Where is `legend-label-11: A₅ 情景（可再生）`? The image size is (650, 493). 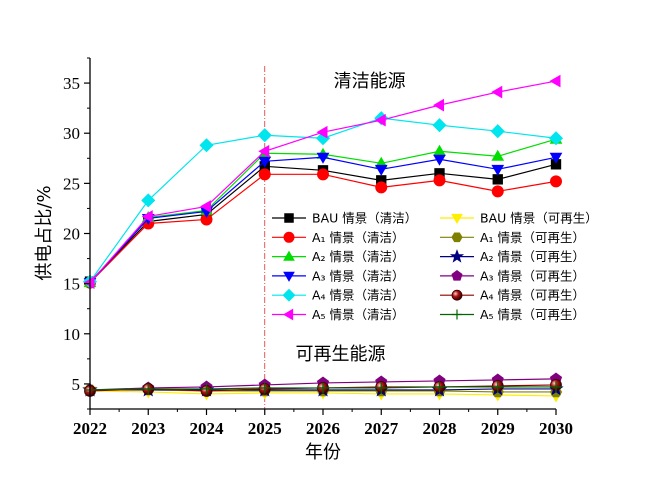 legend-label-11: A₅ 情景（可再生） is located at coordinates (532, 314).